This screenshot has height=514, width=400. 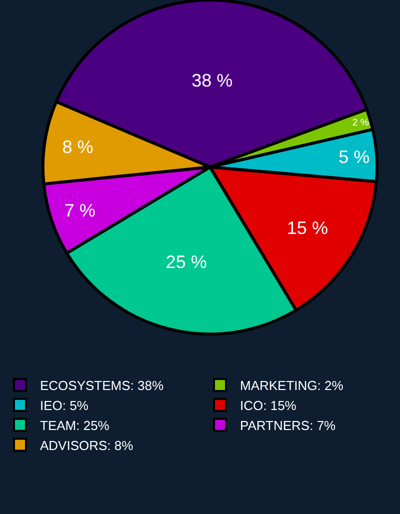 What do you see at coordinates (361, 122) in the screenshot?
I see `data-label: 2 %` at bounding box center [361, 122].